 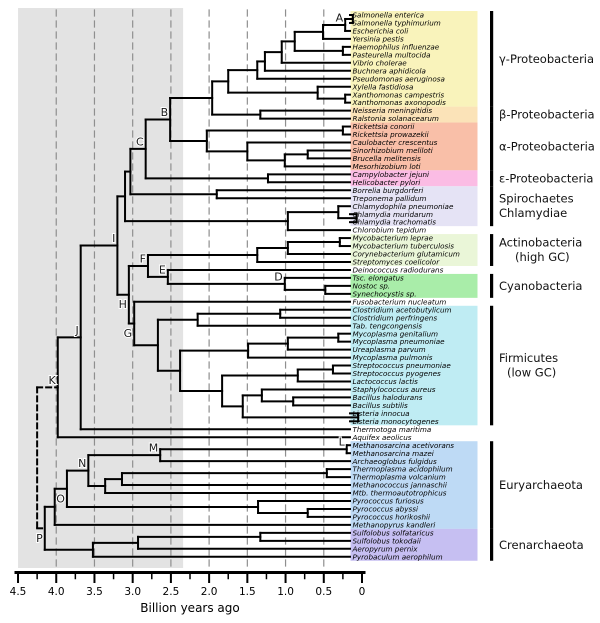 I want to click on node-letter-I: I, so click(x=113, y=238).